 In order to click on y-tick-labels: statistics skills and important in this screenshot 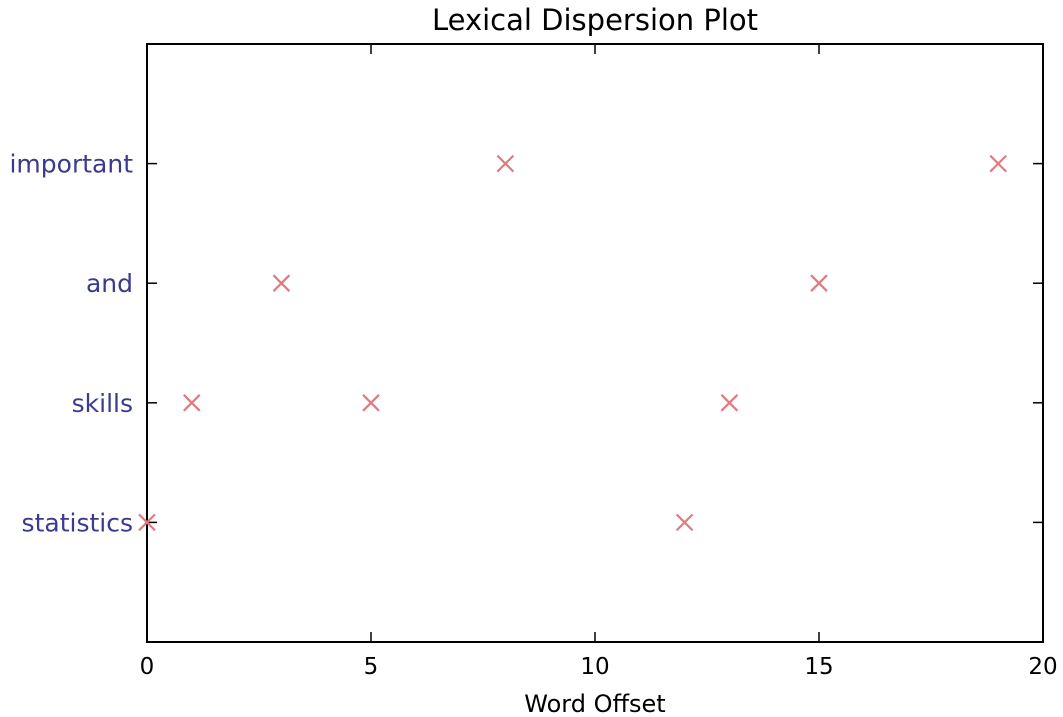, I will do `click(71, 344)`.